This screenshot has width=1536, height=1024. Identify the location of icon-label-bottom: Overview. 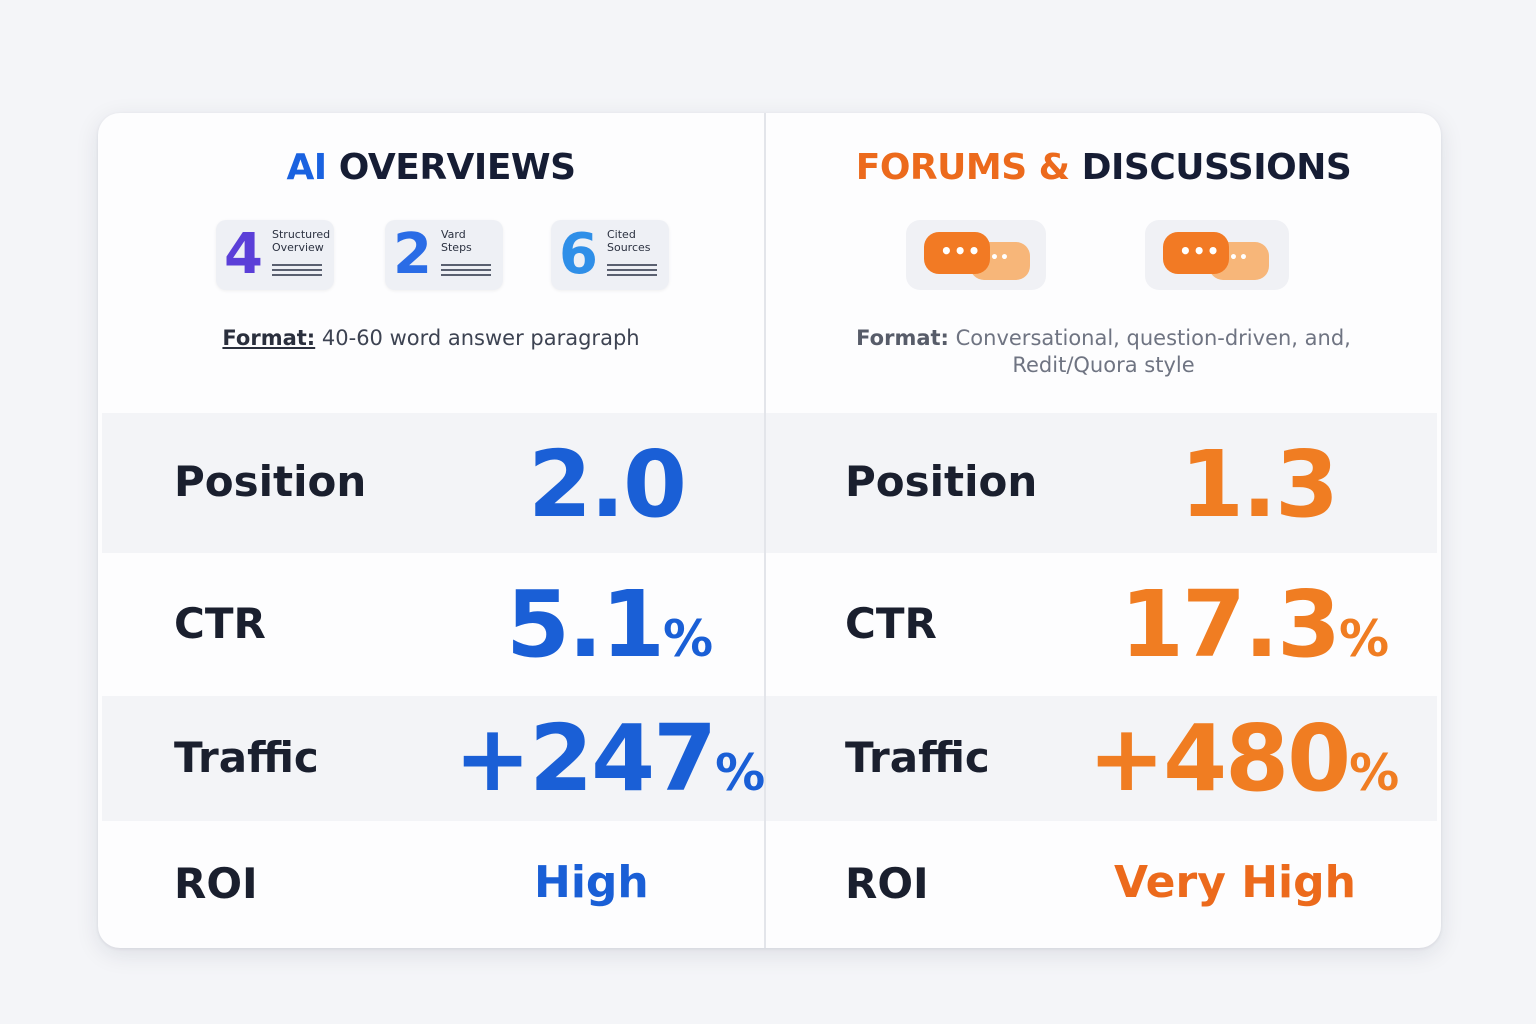
(298, 247).